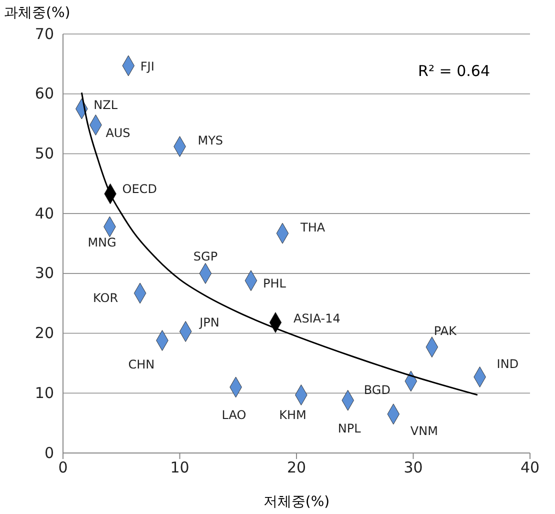 The image size is (555, 514). I want to click on y-tick-label: 50, so click(44, 153).